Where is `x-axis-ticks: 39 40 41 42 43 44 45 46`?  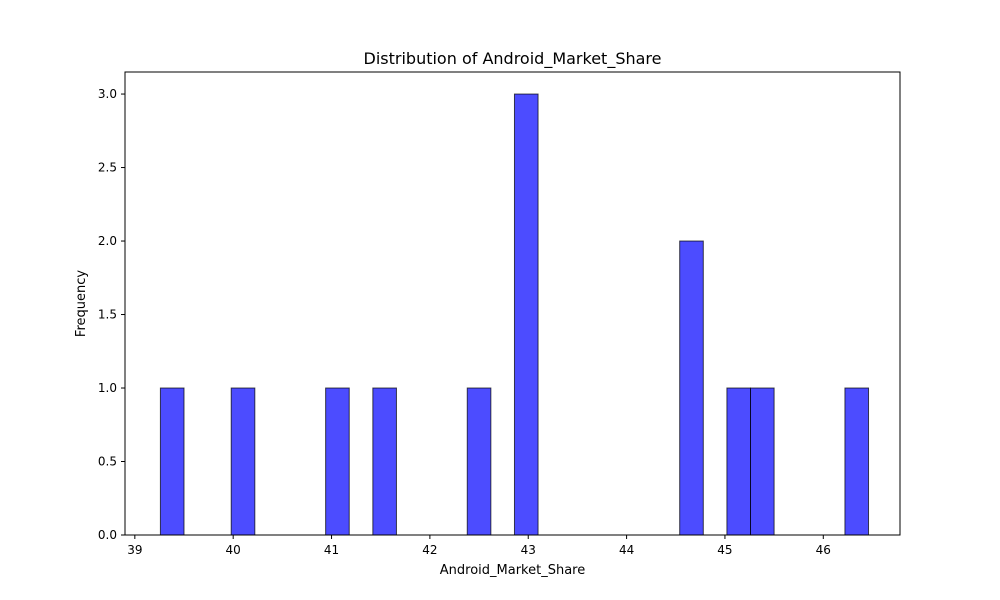
x-axis-ticks: 39 40 41 42 43 44 45 46 is located at coordinates (479, 546).